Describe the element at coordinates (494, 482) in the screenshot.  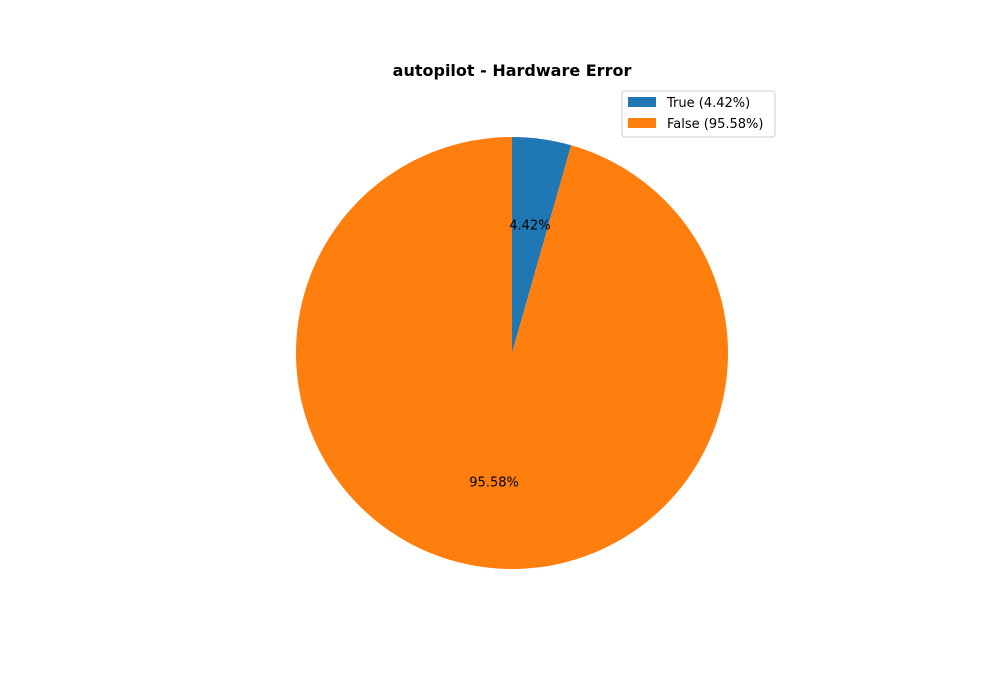
I see `slice-label-false: 95.58%` at that location.